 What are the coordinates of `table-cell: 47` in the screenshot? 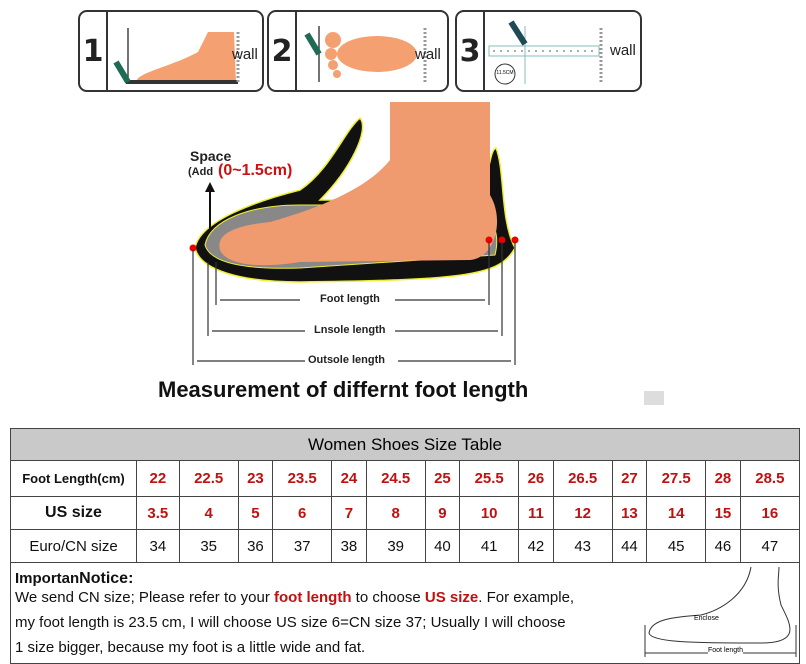 It's located at (770, 546).